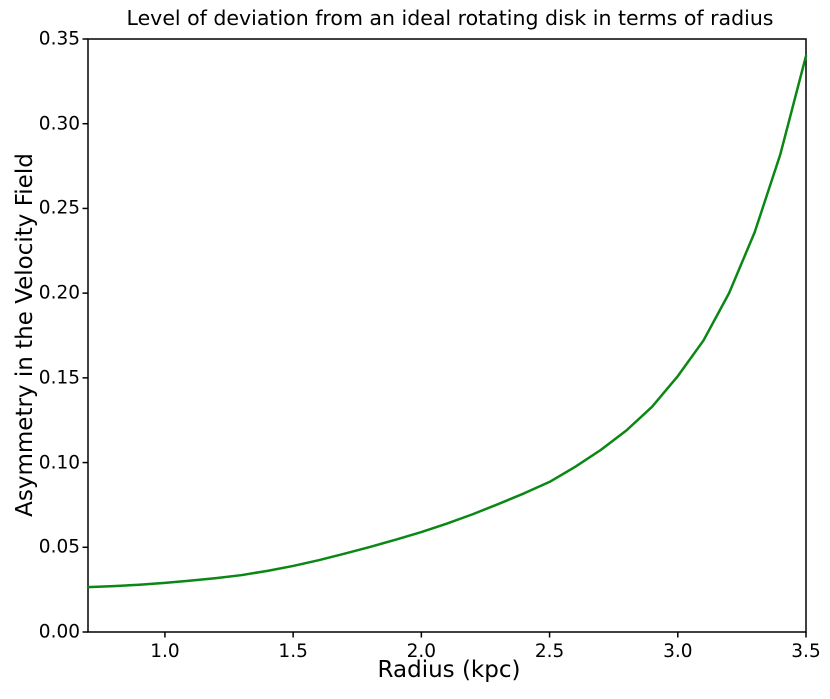  What do you see at coordinates (59, 293) in the screenshot?
I see `y-tick-label: 0.20` at bounding box center [59, 293].